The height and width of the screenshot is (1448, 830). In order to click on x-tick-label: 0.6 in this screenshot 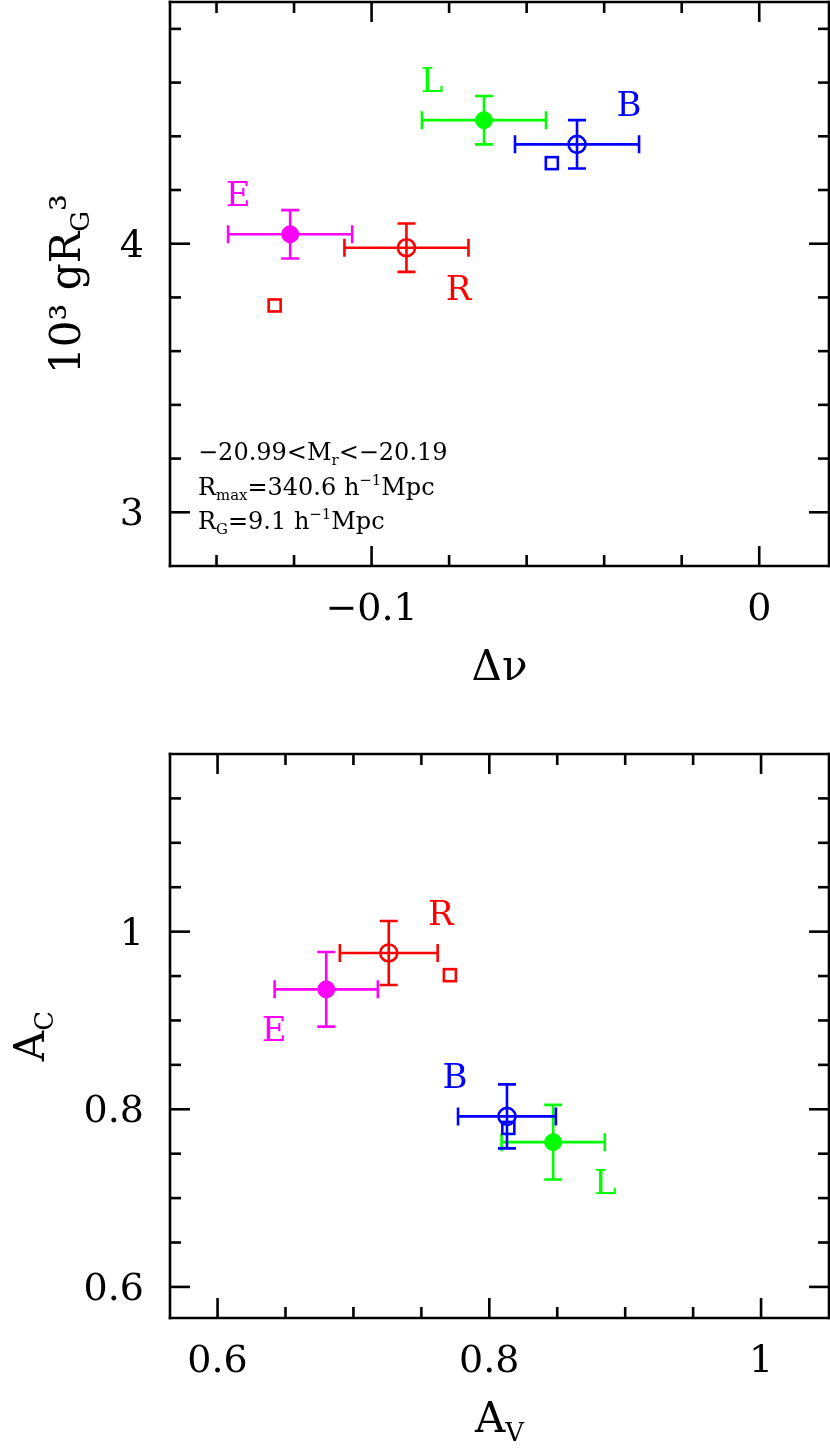, I will do `click(217, 1359)`.